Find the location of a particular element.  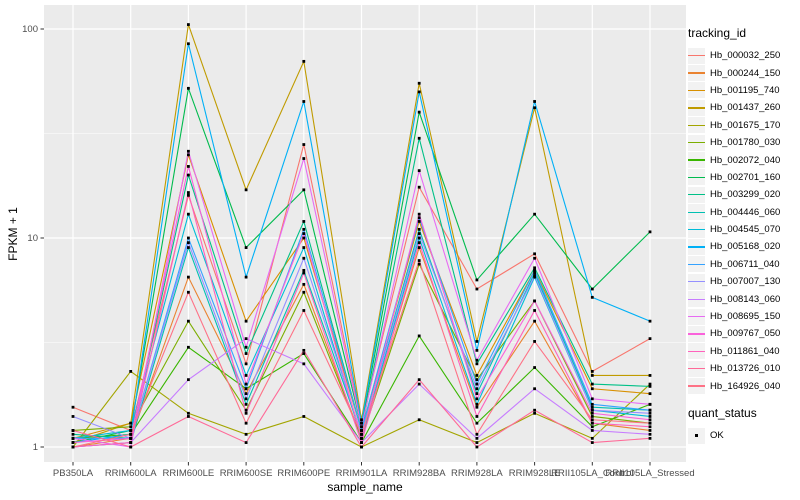

y-tick-label: 10 is located at coordinates (32, 238).